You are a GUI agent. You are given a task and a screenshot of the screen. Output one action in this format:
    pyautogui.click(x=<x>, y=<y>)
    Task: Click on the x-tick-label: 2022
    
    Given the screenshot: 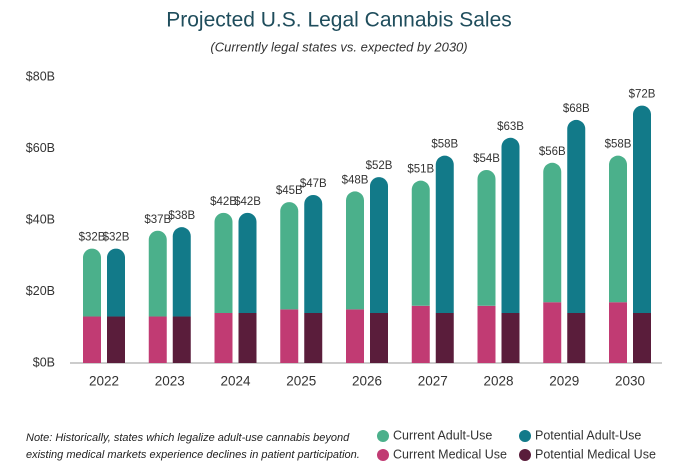 What is the action you would take?
    pyautogui.click(x=104, y=381)
    